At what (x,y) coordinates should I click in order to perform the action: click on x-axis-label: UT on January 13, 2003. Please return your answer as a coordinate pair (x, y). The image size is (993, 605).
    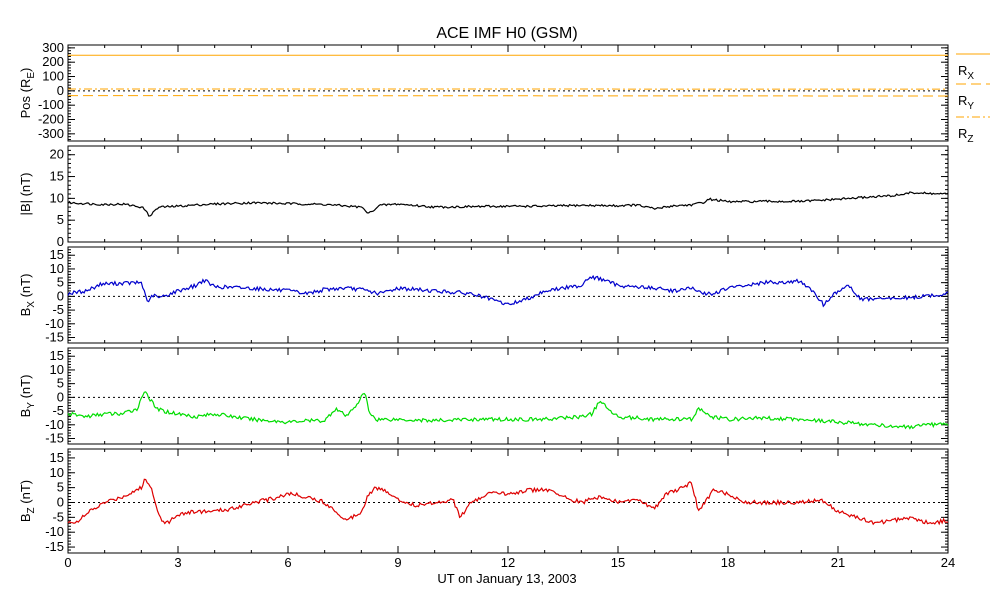
    Looking at the image, I should click on (506, 578).